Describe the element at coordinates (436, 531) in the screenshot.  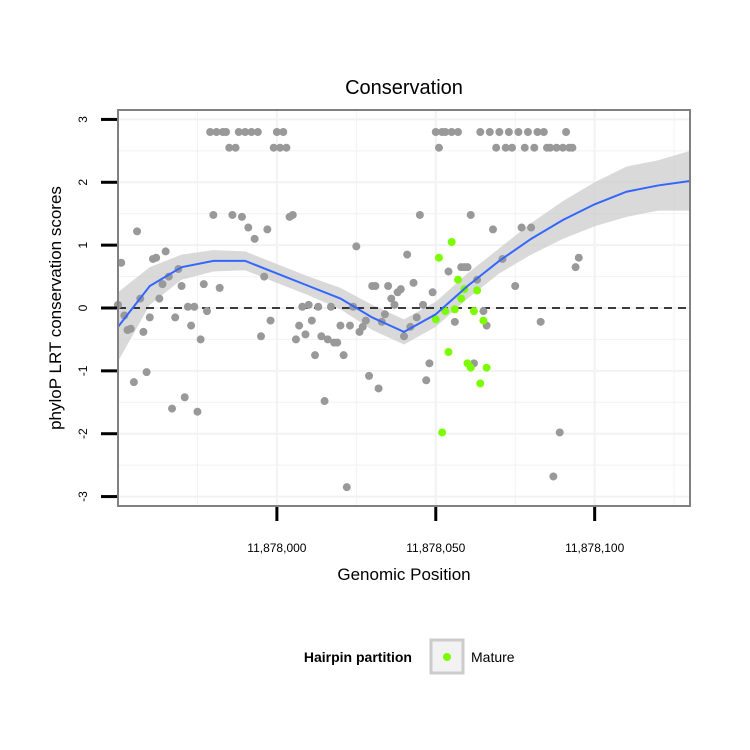
I see `x-axis: 11,878,000 11,878,050 11,878,100` at that location.